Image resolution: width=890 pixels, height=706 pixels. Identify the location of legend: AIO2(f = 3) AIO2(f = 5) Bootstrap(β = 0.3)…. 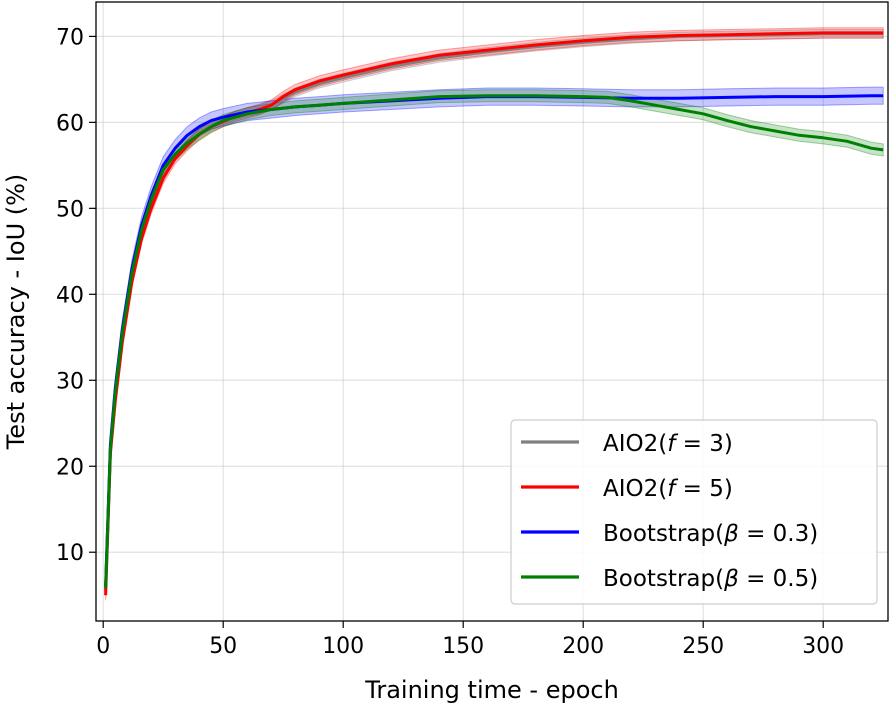
(694, 512).